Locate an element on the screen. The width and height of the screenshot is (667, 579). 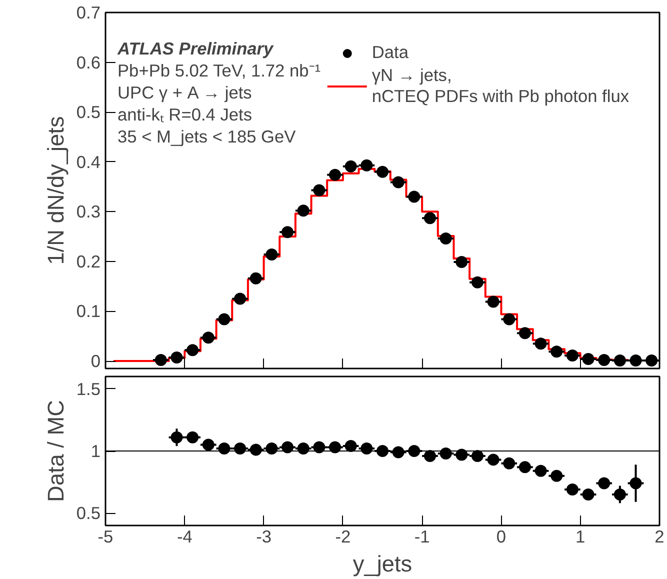
annotation: 35 < M_jets < 185 GeV is located at coordinates (207, 136).